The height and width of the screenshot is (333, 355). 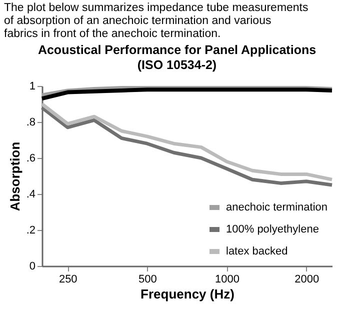 What do you see at coordinates (68, 280) in the screenshot?
I see `x-tick-label: 250` at bounding box center [68, 280].